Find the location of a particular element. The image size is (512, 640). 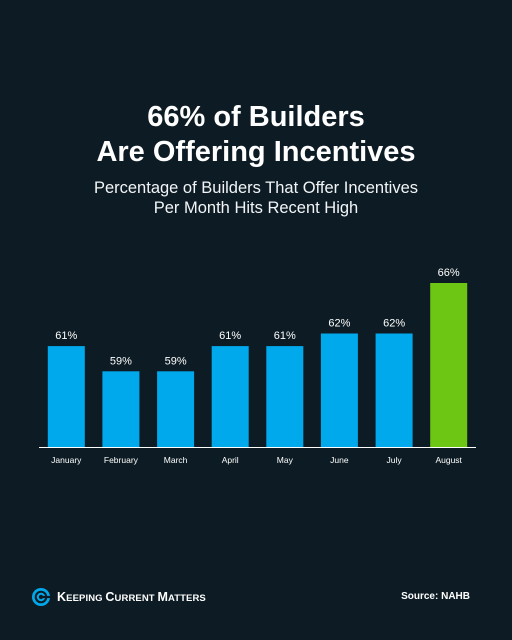

source-note: Source: NAHB is located at coordinates (435, 596).